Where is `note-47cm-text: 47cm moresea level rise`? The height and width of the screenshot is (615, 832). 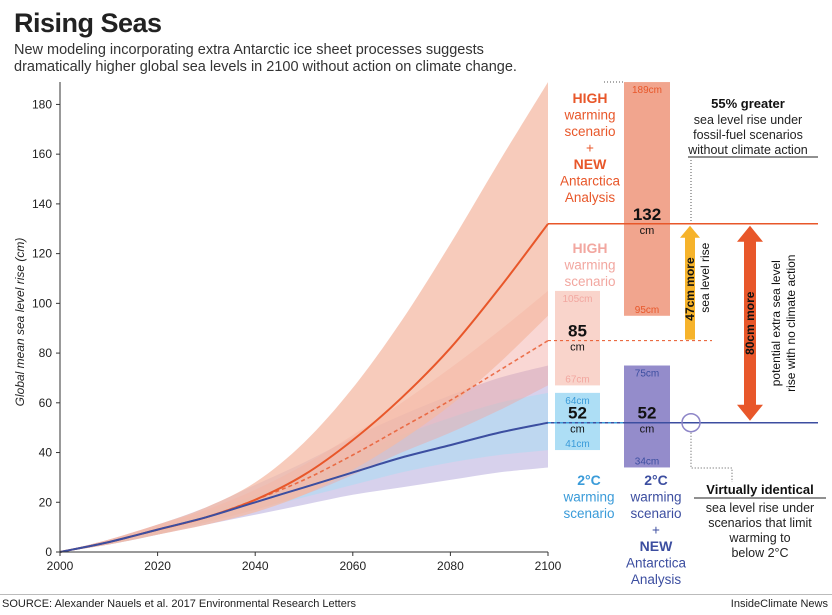
note-47cm-text: 47cm moresea level rise is located at coordinates (697, 281).